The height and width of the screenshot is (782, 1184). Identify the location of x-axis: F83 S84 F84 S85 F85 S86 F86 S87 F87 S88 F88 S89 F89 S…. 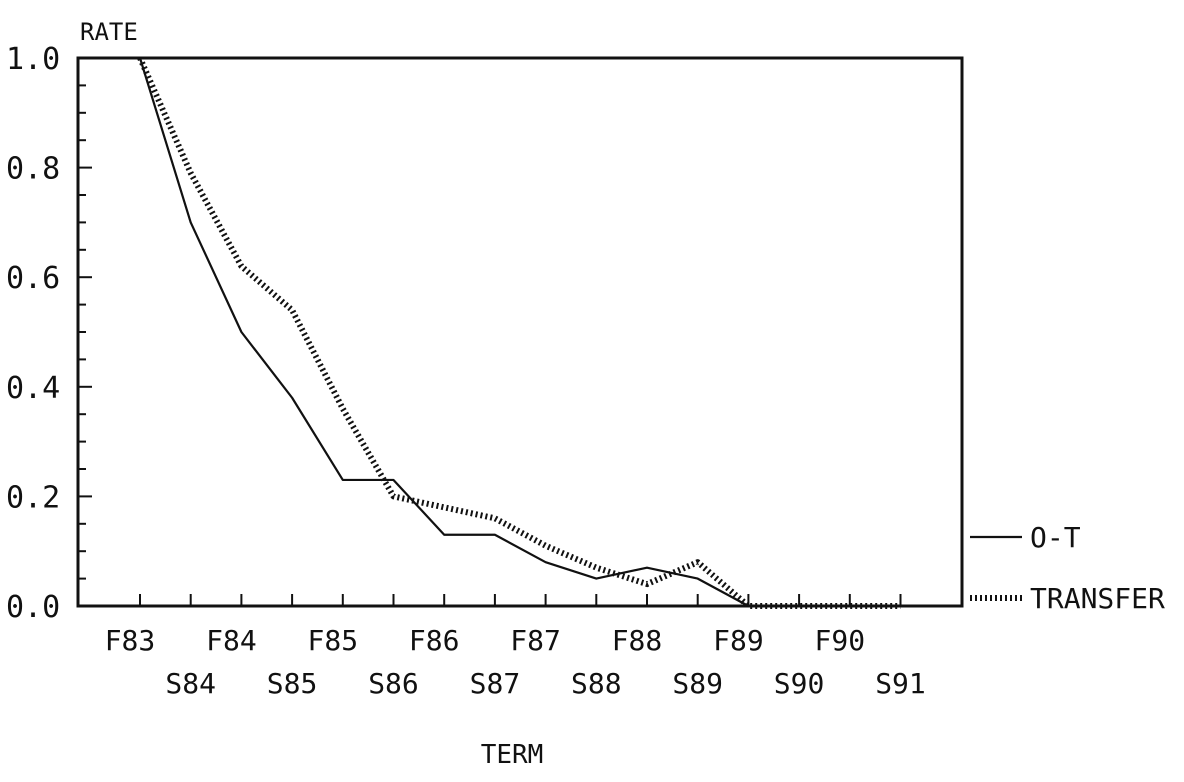
(515, 647).